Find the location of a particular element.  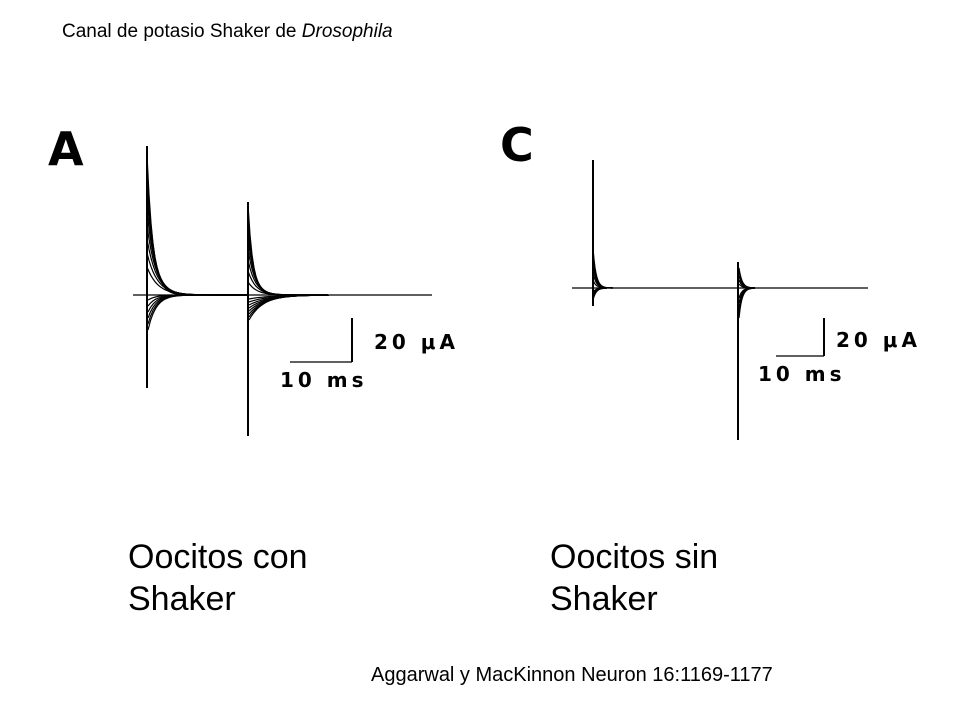

slide-title: Canal de potasio Shaker de Drosophila is located at coordinates (227, 32).